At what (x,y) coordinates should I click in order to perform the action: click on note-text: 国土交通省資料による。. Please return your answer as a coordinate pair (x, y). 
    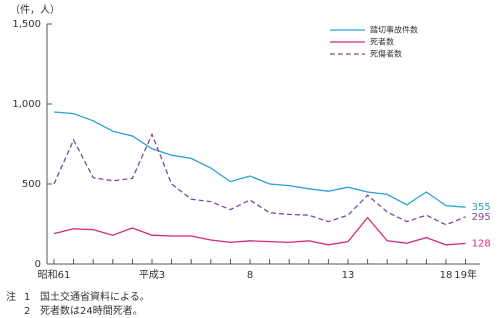
    Looking at the image, I should click on (95, 296).